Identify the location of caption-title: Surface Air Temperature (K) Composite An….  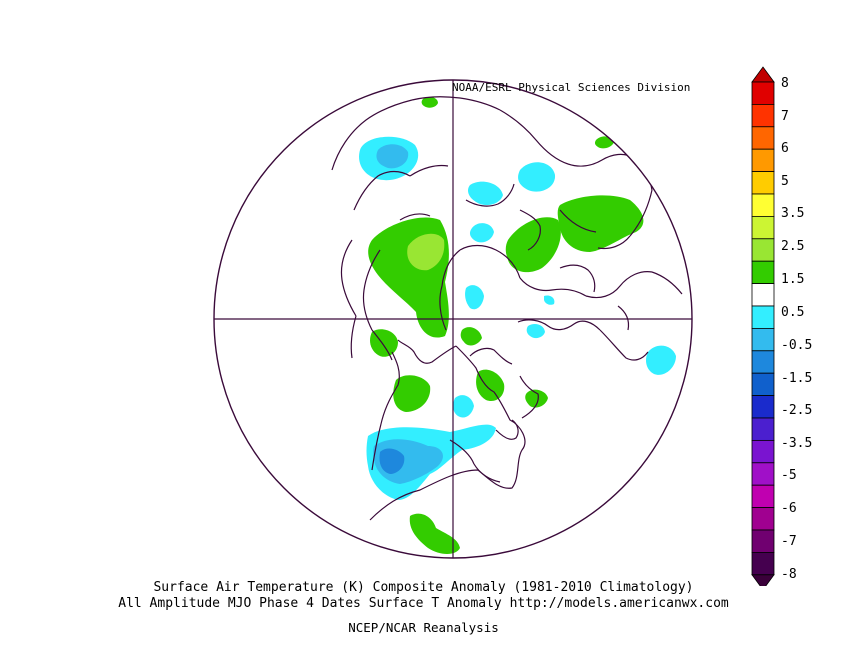
(423, 587).